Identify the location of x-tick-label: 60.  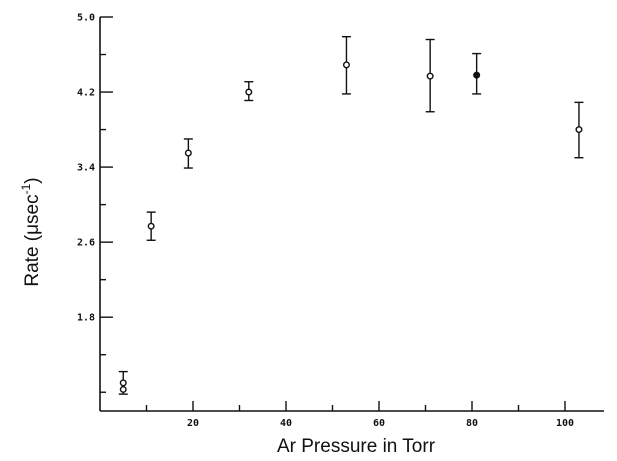
(379, 423).